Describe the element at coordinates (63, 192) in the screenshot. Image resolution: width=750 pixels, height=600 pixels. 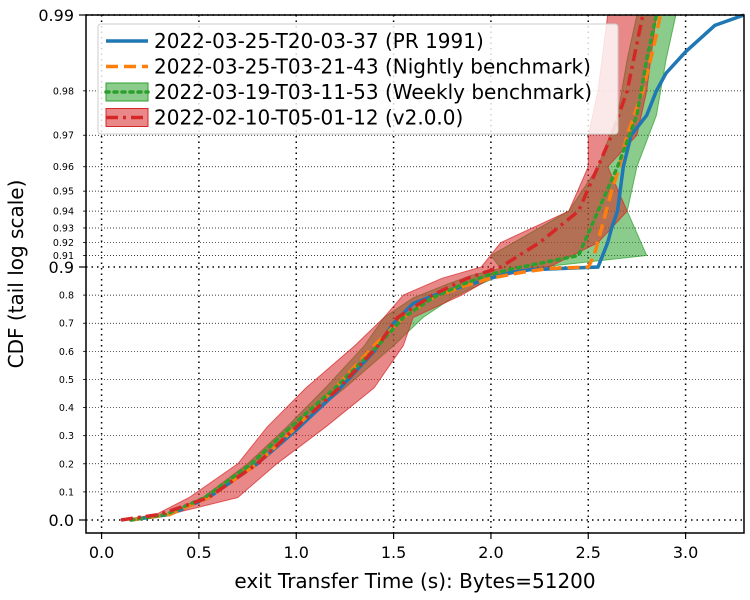
I see `y-minor-tick-label: 0.95` at that location.